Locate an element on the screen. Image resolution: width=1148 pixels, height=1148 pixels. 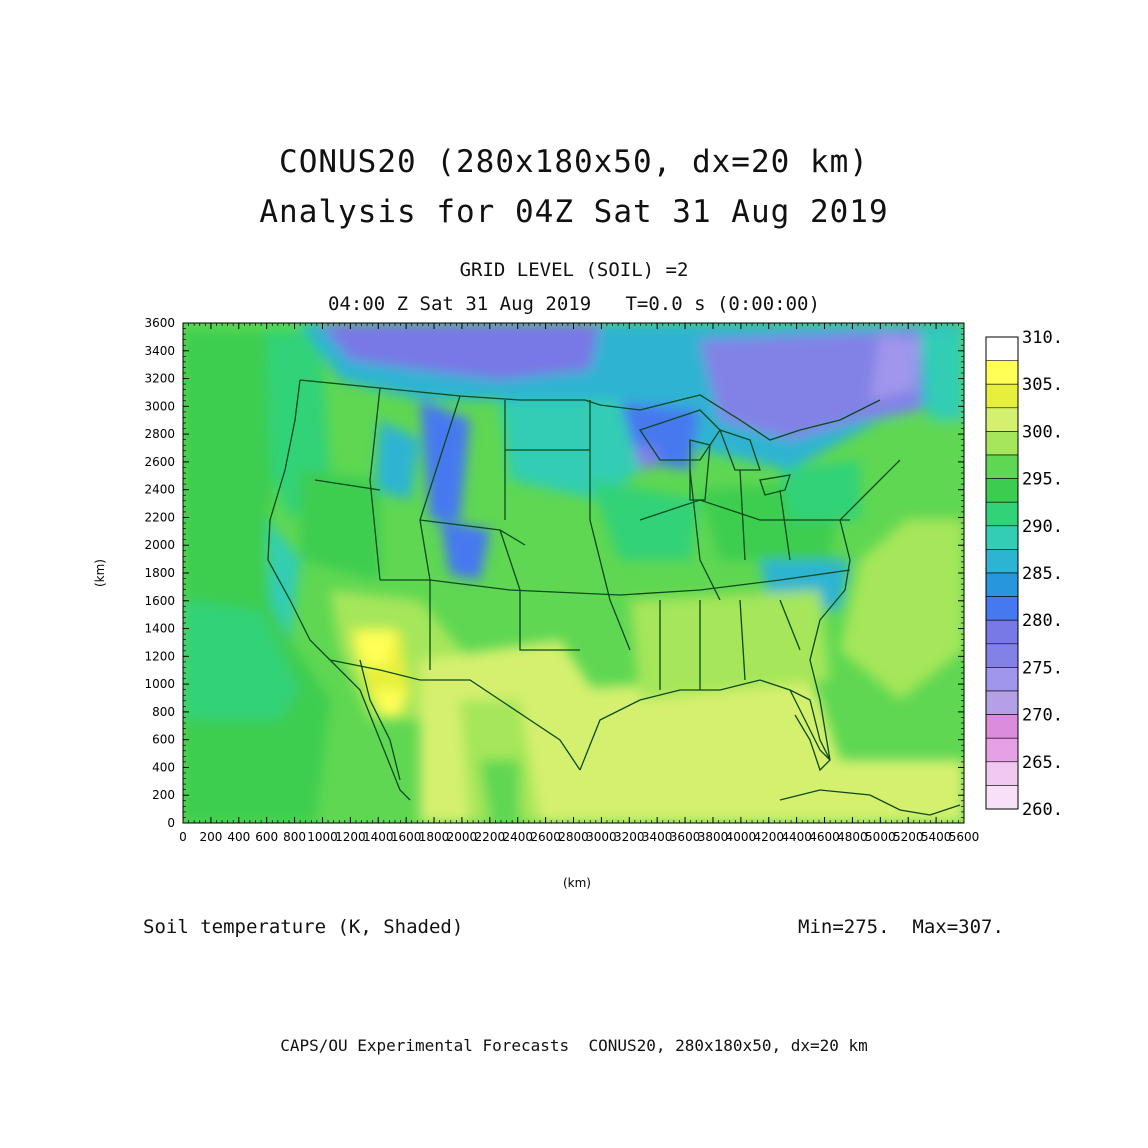
x-tick-label: 1000 is located at coordinates (322, 837).